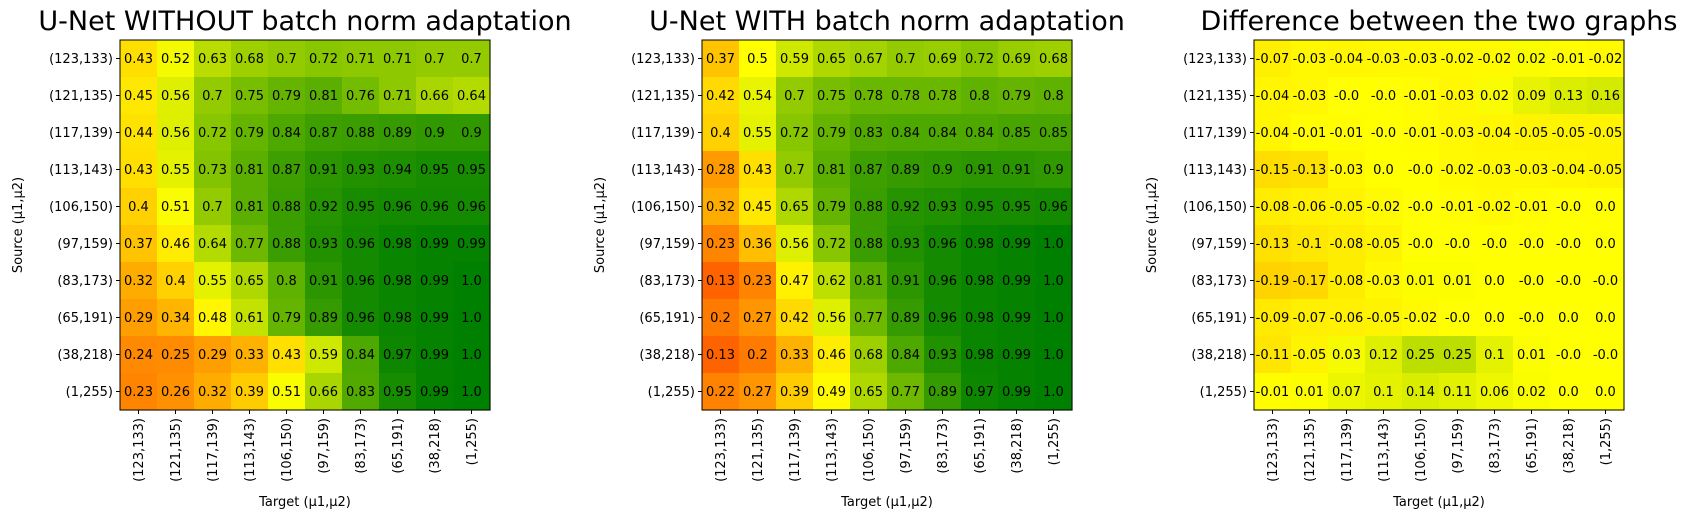  I want to click on cell-value-label: 0.27, so click(757, 392).